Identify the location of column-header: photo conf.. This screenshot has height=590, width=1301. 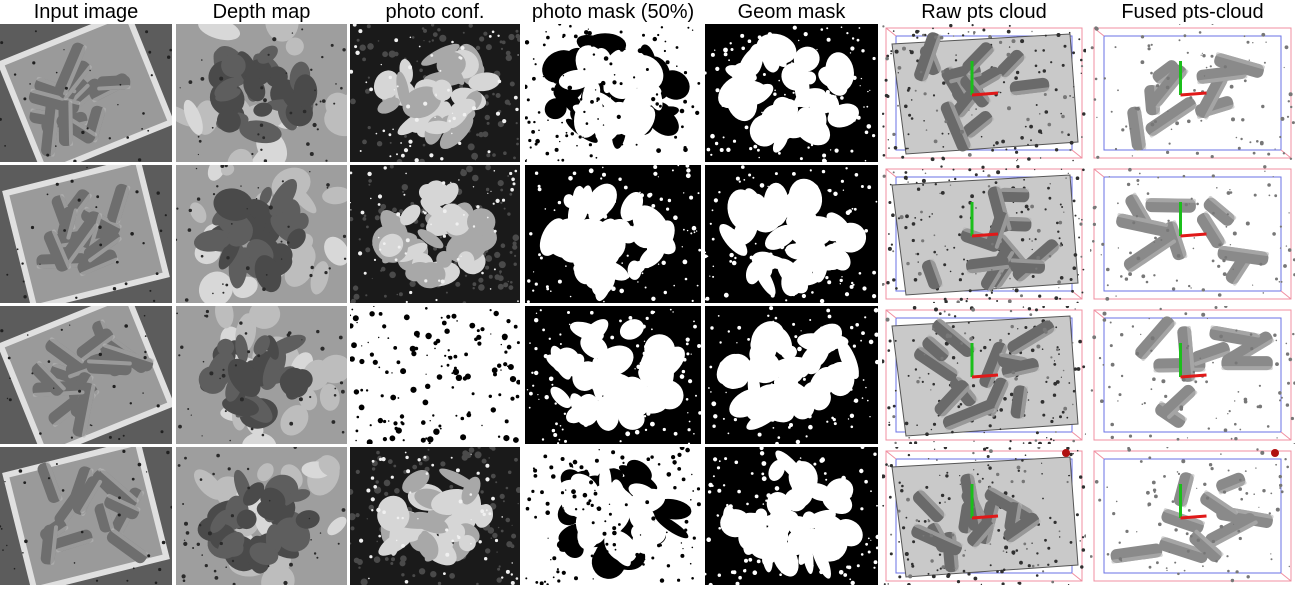
(435, 12).